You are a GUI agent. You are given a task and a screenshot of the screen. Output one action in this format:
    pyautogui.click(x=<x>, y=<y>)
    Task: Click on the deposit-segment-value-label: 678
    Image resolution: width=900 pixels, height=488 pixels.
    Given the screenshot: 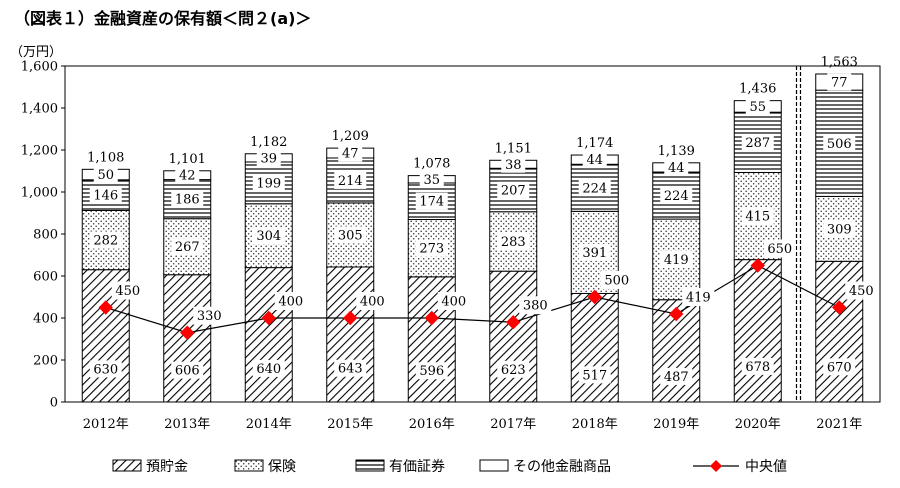 What is the action you would take?
    pyautogui.click(x=757, y=367)
    